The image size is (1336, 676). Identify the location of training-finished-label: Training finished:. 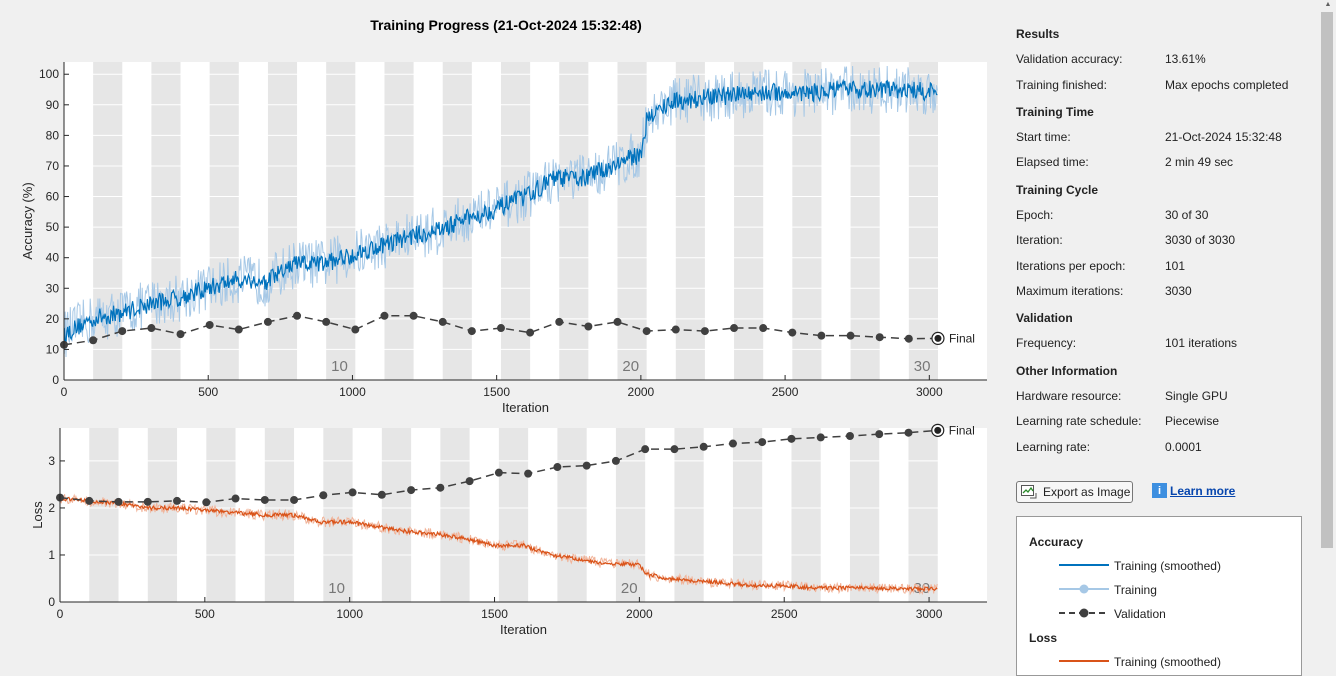
(1061, 85).